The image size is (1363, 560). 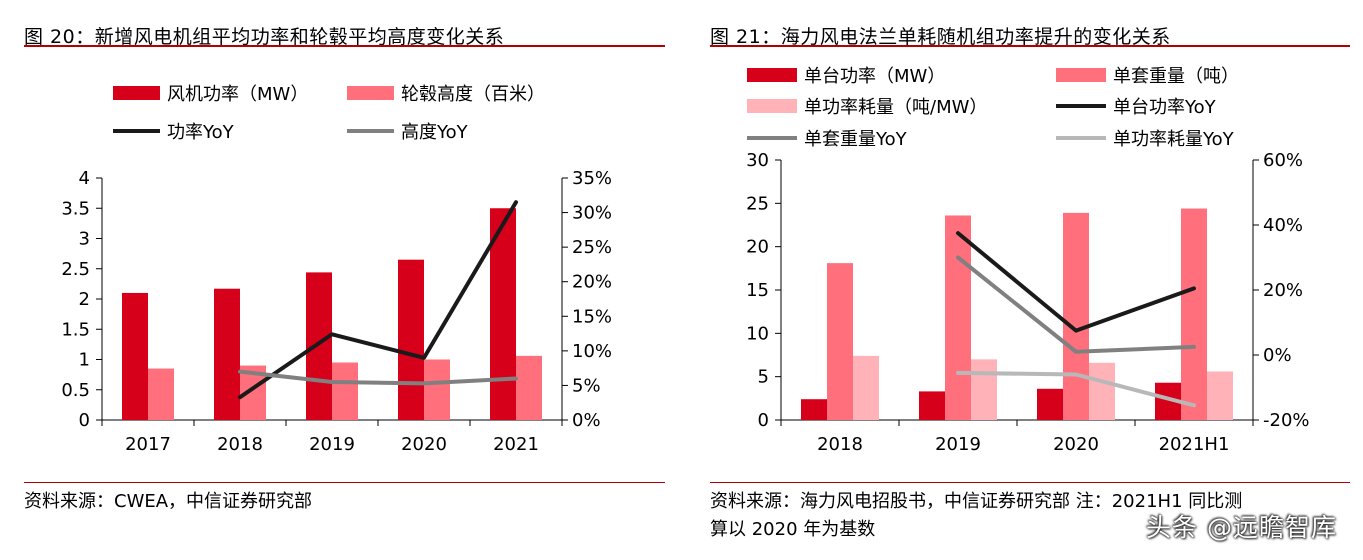 I want to click on x-tick-label: 2021, so click(x=516, y=444).